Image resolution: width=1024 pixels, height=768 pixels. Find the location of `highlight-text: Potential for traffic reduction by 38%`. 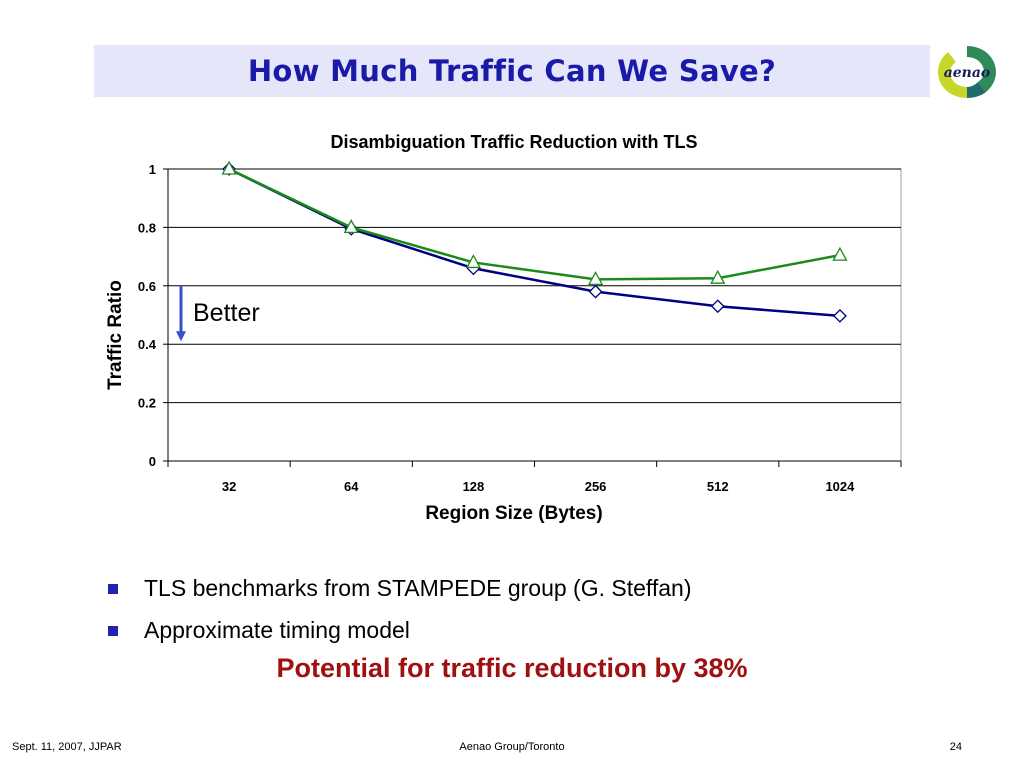

highlight-text: Potential for traffic reduction by 38% is located at coordinates (512, 668).